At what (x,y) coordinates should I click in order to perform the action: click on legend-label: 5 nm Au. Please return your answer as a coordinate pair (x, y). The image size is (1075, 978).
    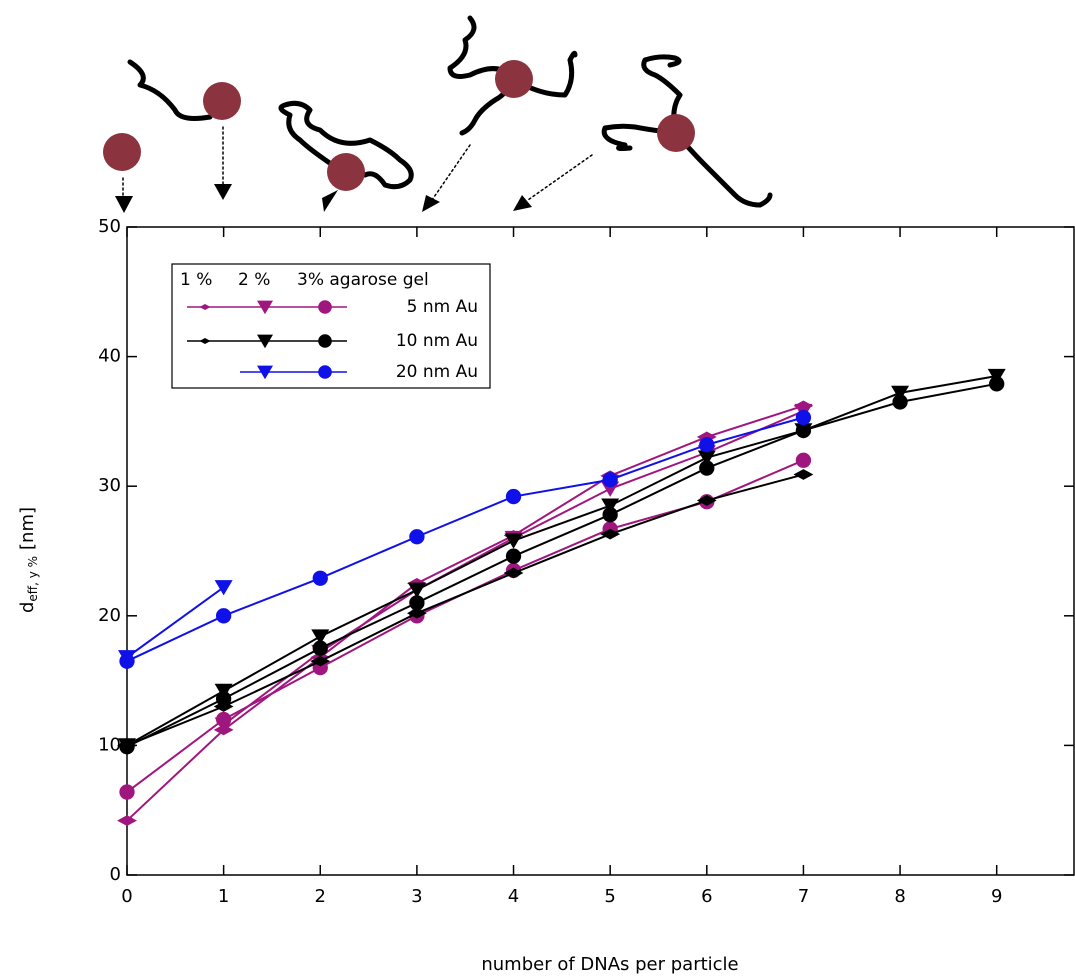
    Looking at the image, I should click on (442, 307).